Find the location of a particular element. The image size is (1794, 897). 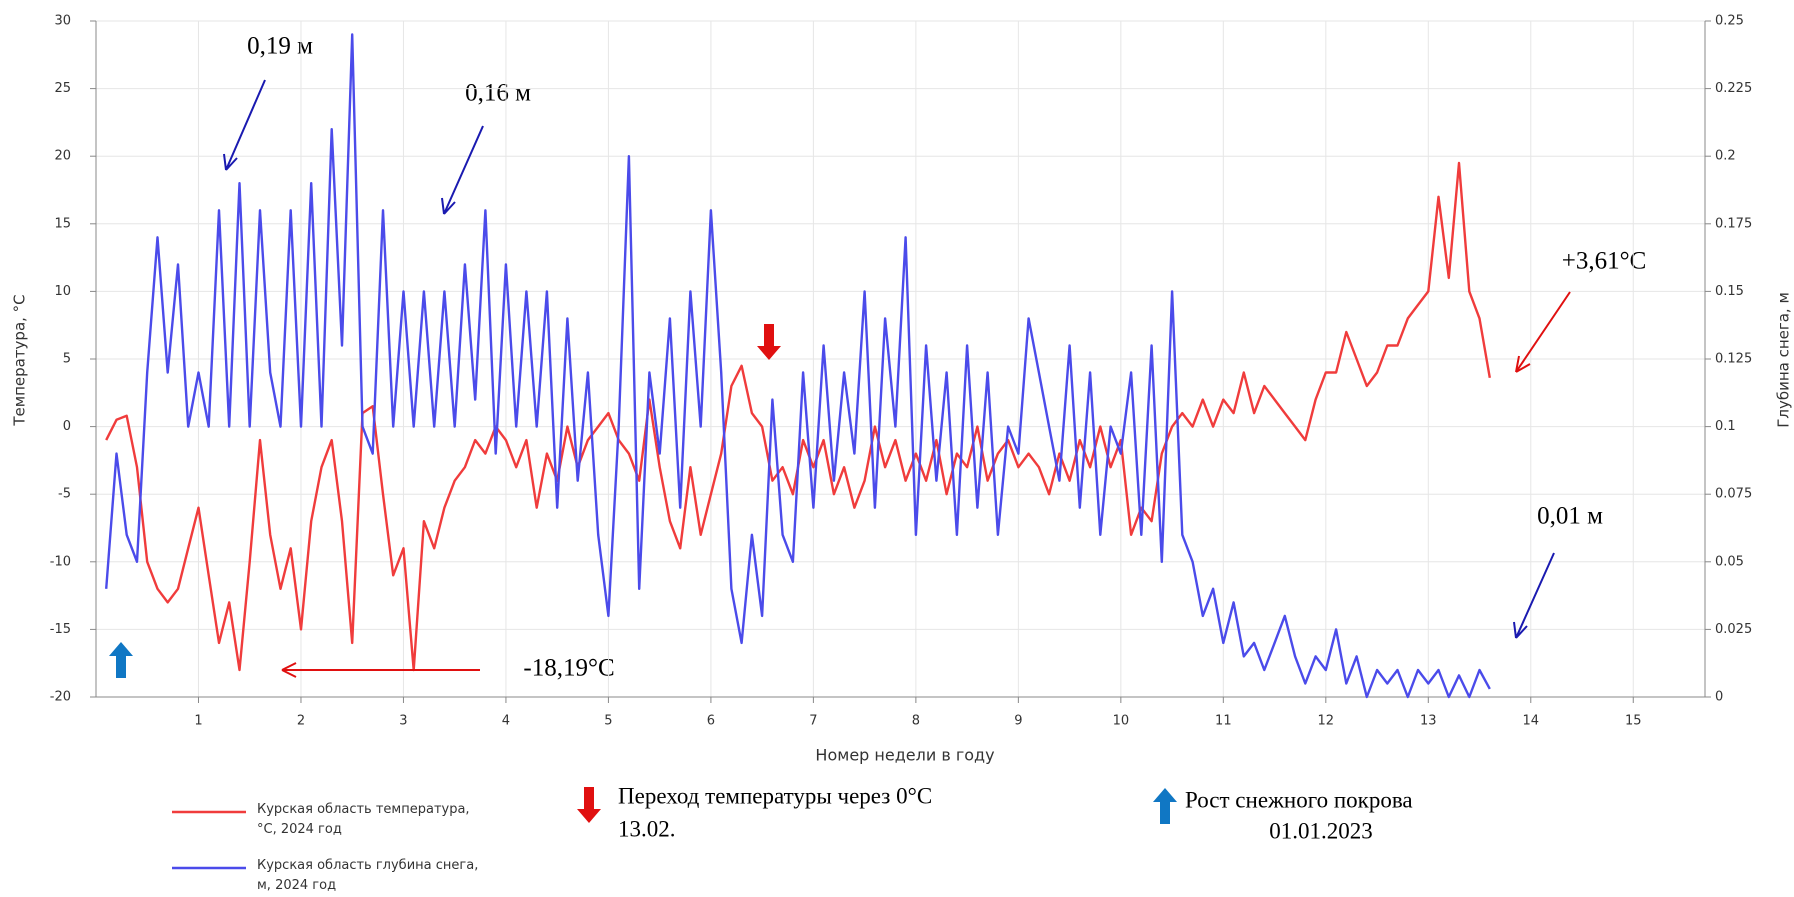

y2-tick-label: 0.075 is located at coordinates (1733, 494).